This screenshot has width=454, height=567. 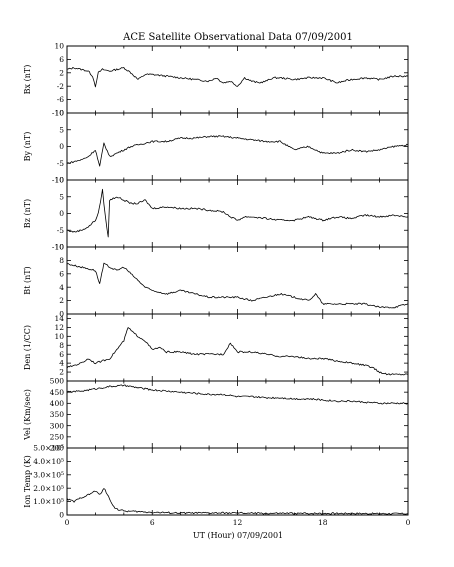 What do you see at coordinates (61, 163) in the screenshot?
I see `by-ytick-label: -5` at bounding box center [61, 163].